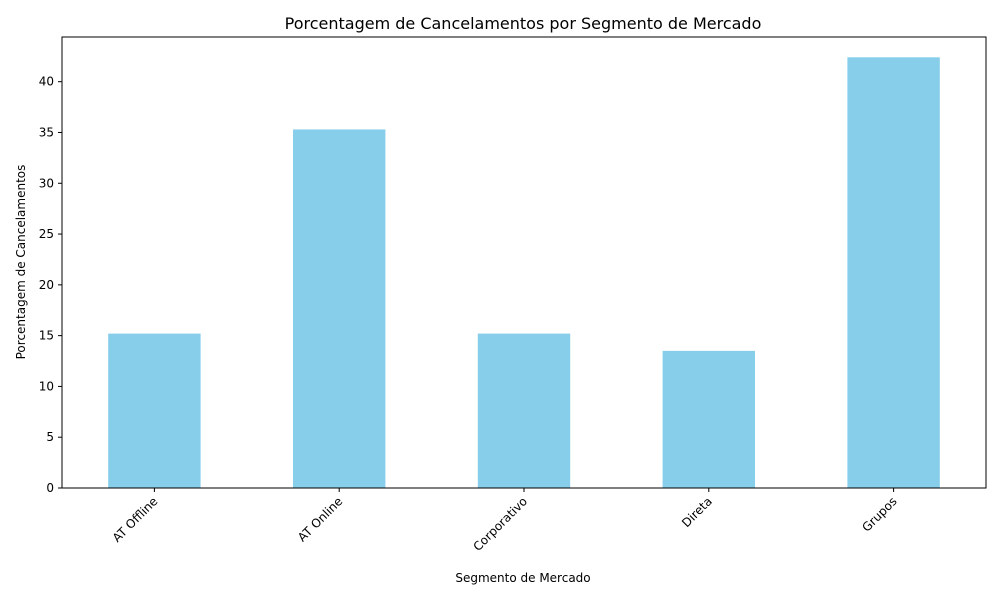 This screenshot has height=600, width=1000. Describe the element at coordinates (135, 519) in the screenshot. I see `x-tick-label: AT Offline` at that location.